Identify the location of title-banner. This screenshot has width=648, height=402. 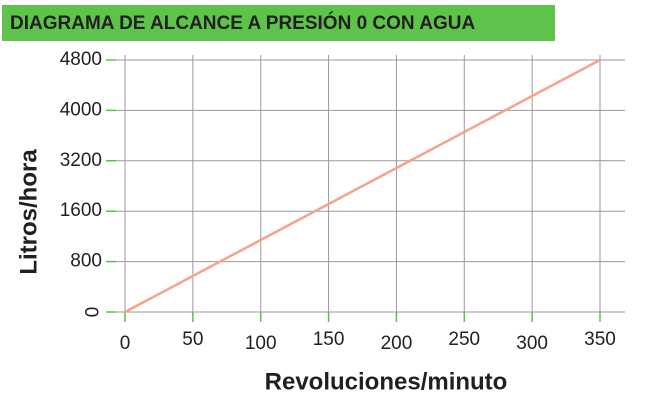
(278, 23).